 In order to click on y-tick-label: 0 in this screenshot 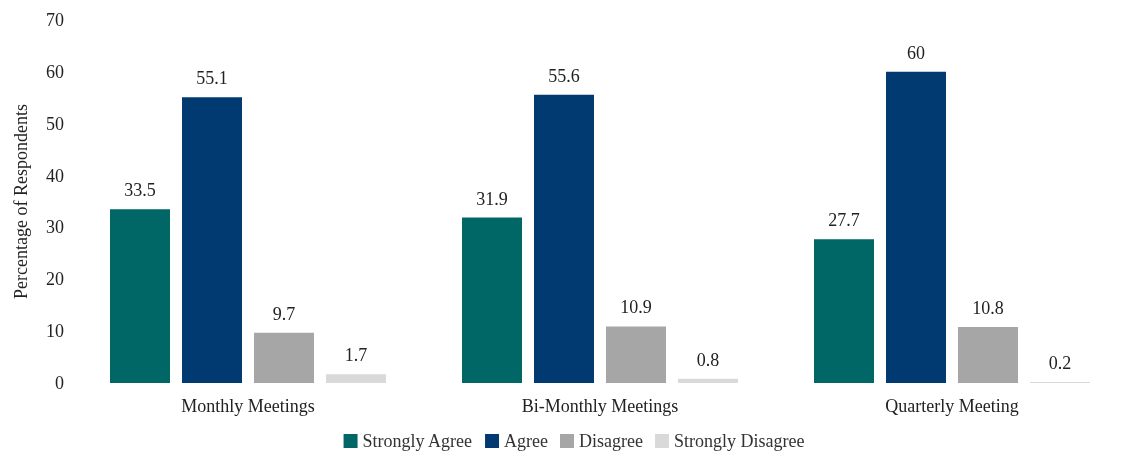, I will do `click(59, 383)`.